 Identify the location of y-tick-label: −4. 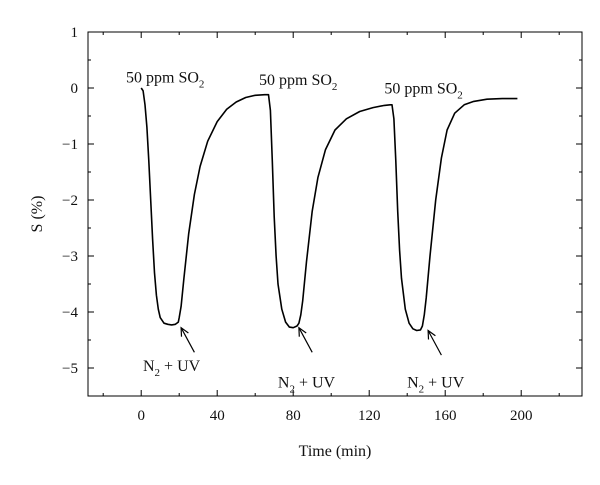
(70, 313).